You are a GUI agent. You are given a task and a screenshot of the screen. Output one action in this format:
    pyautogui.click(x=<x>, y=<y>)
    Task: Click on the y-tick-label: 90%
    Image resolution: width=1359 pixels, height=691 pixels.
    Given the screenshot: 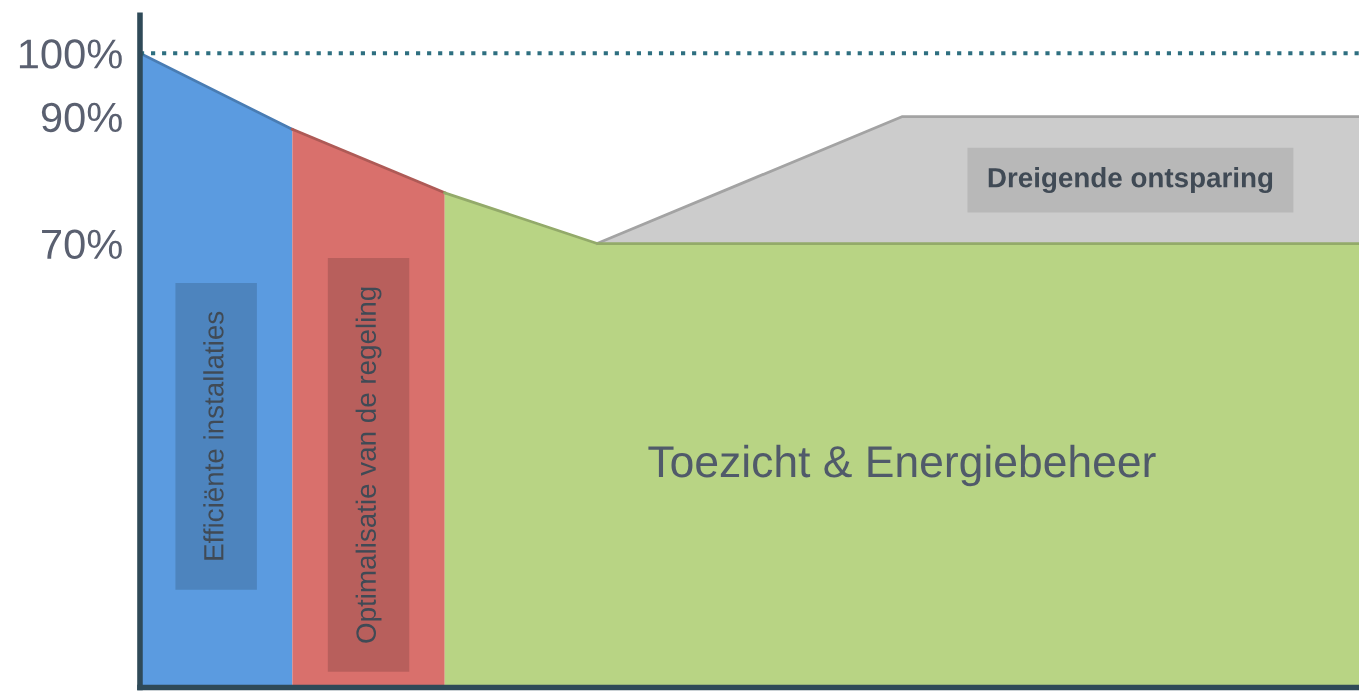 What is the action you would take?
    pyautogui.click(x=81, y=117)
    